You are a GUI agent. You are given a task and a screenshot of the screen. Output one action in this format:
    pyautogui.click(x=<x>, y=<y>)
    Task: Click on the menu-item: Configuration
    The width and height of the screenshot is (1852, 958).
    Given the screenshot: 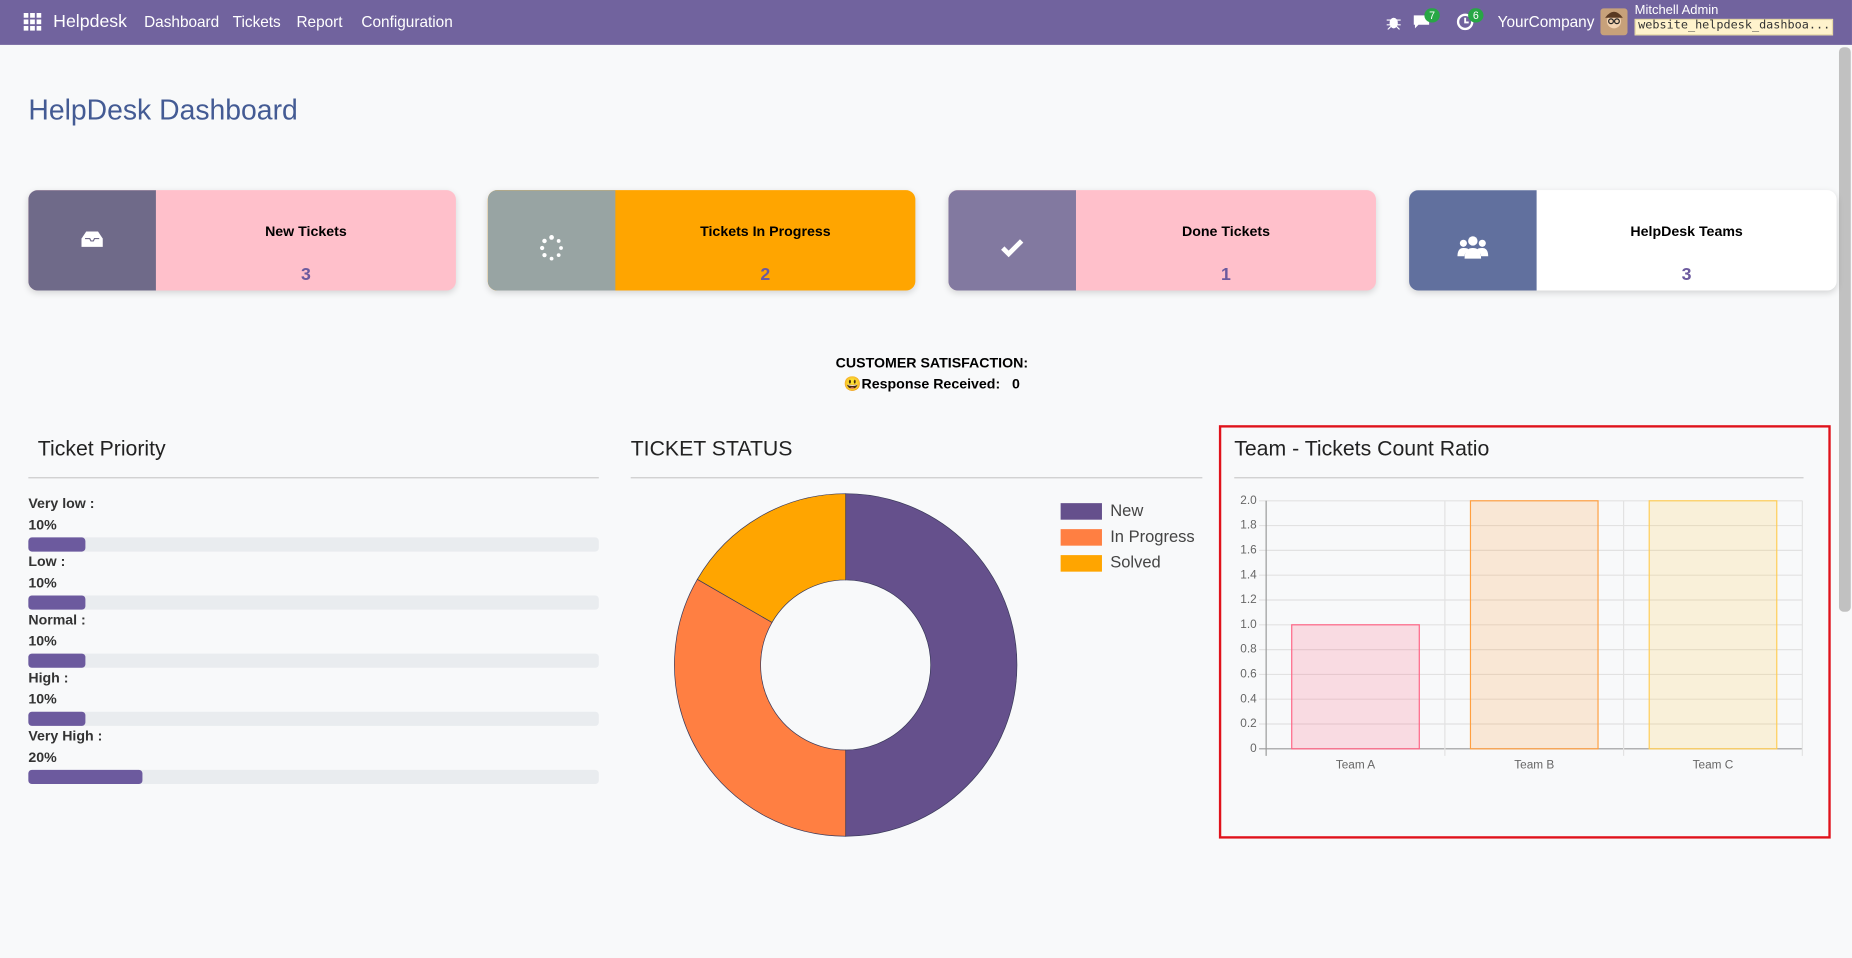 What is the action you would take?
    pyautogui.click(x=407, y=21)
    